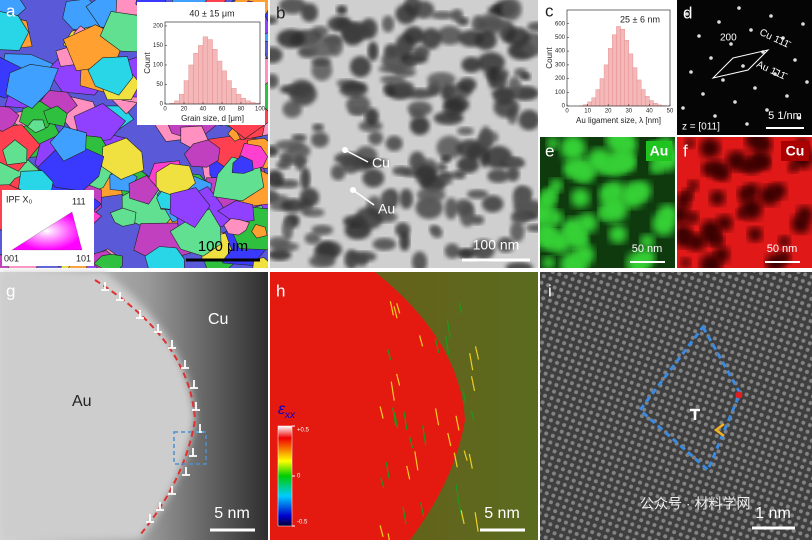 This screenshot has height=540, width=812. What do you see at coordinates (550, 290) in the screenshot?
I see `panel-label: i` at bounding box center [550, 290].